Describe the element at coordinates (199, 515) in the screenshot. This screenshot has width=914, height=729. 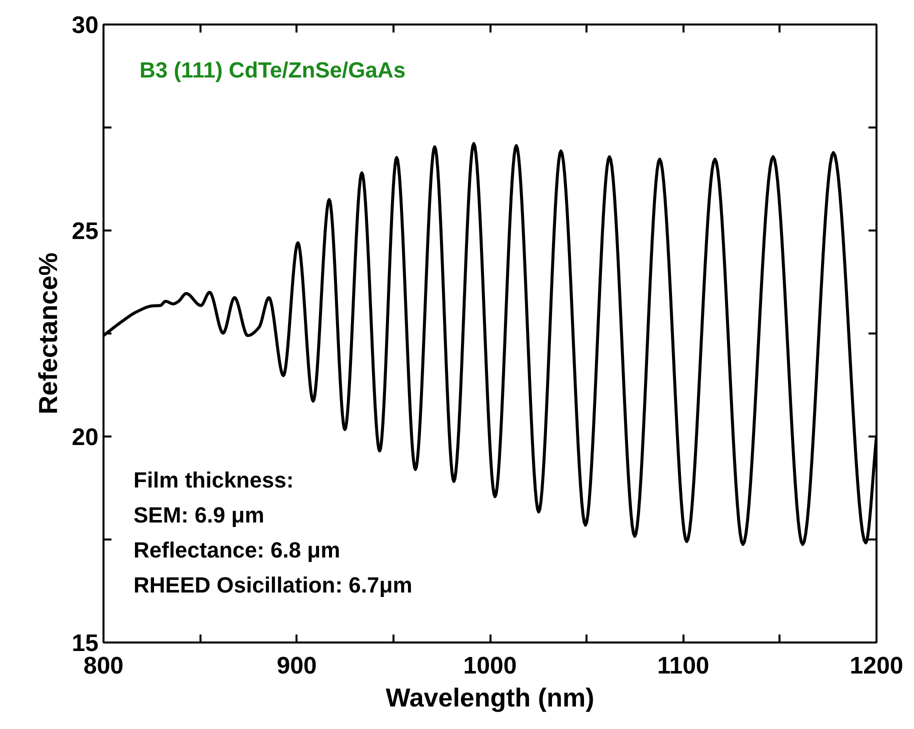
I see `annotation: SEM: 6.9 μm` at that location.